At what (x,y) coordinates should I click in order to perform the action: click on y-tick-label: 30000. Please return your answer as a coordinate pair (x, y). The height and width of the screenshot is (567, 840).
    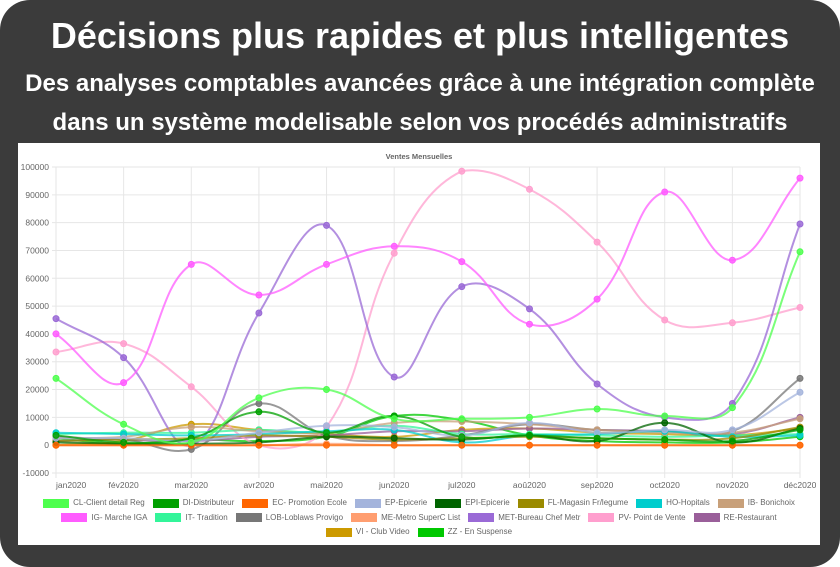
    Looking at the image, I should click on (37, 362).